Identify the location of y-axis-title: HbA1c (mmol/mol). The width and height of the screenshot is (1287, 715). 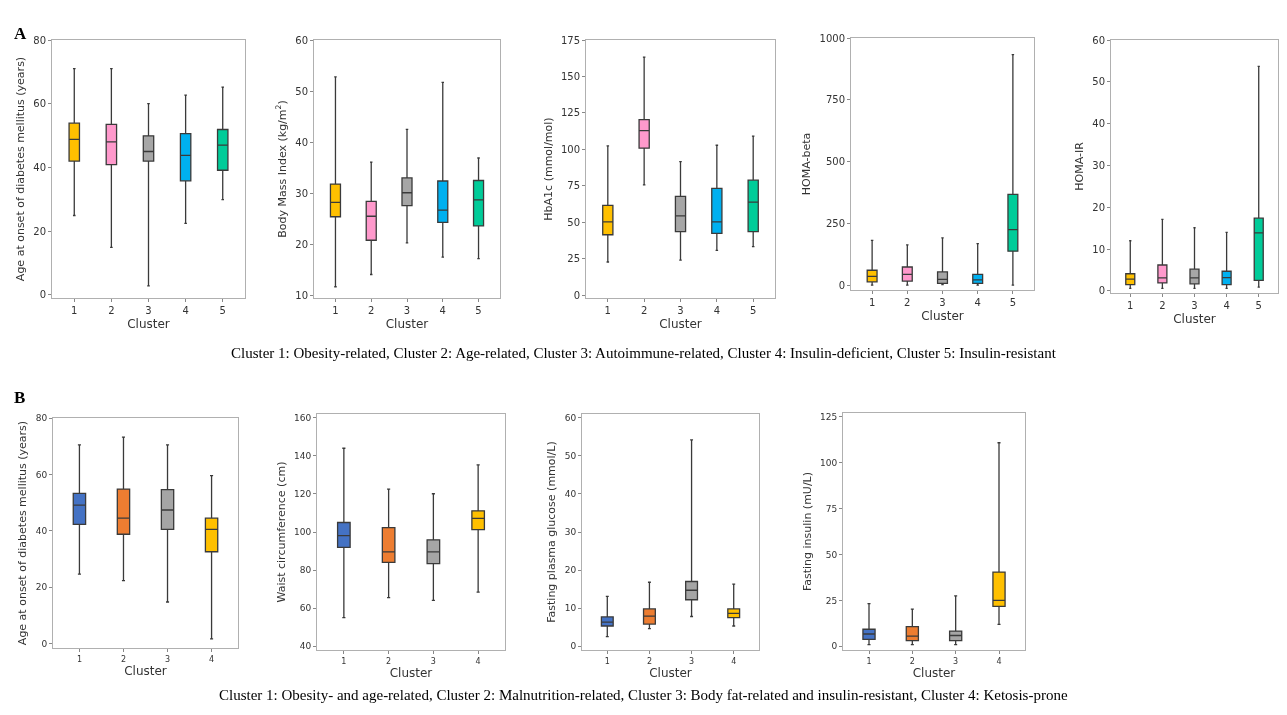
(548, 169).